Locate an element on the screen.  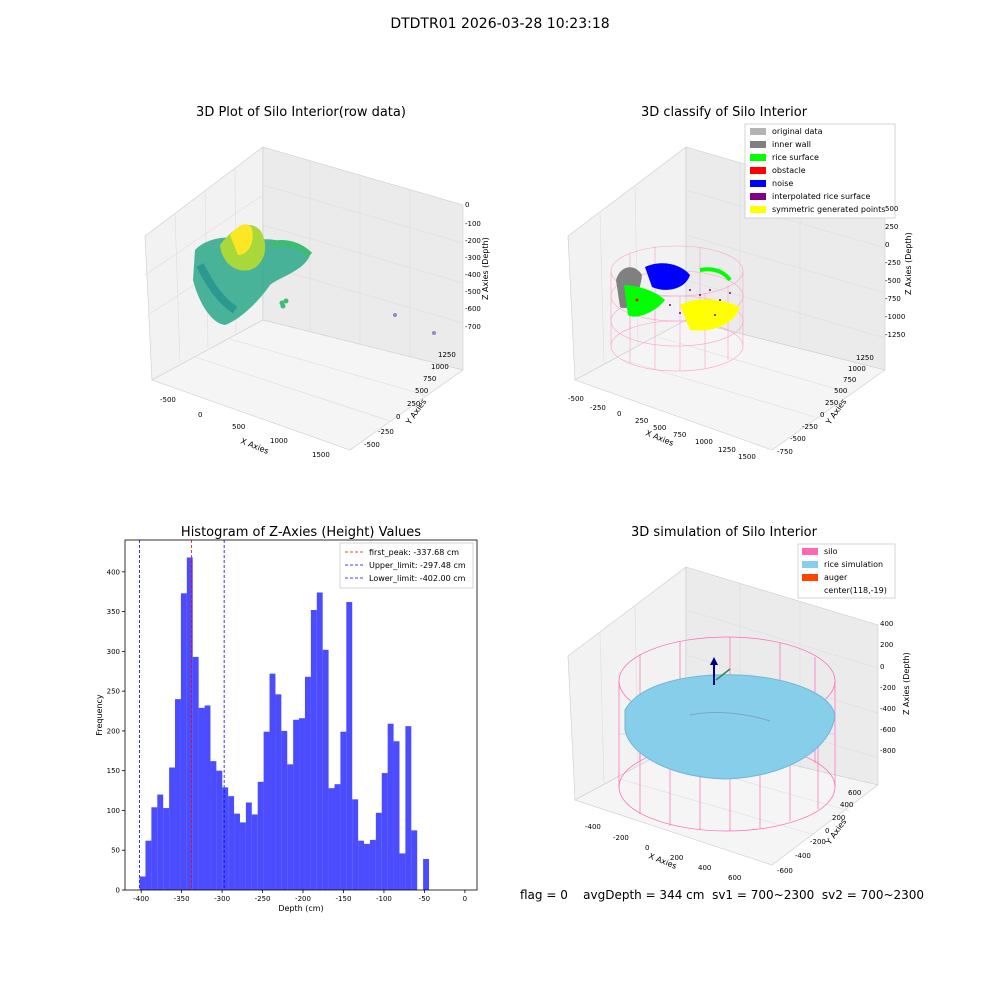
auger is located at coordinates (720, 671).